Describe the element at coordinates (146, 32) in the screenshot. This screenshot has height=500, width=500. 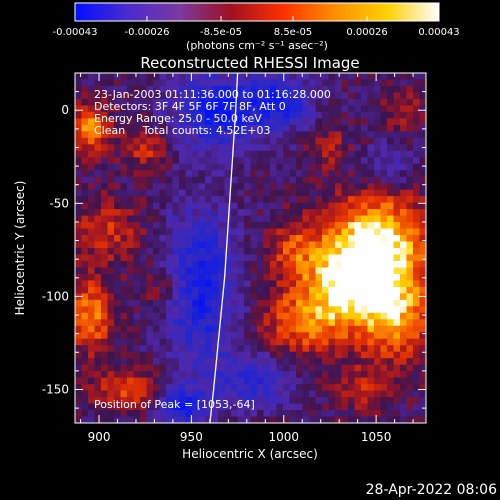
I see `colorbar-tick-label: -0.00026` at that location.